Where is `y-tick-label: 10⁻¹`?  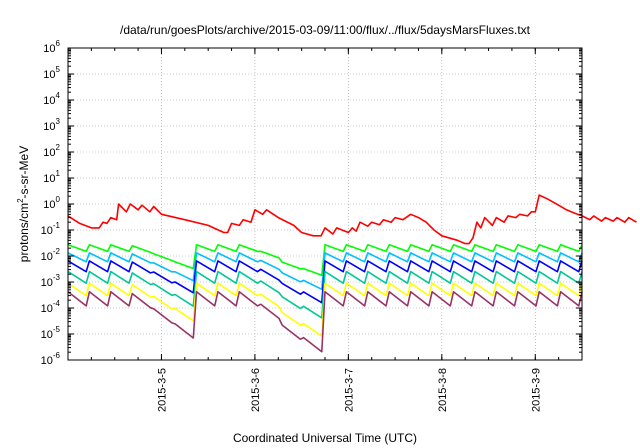 y-tick-label: 10⁻¹ is located at coordinates (51, 229).